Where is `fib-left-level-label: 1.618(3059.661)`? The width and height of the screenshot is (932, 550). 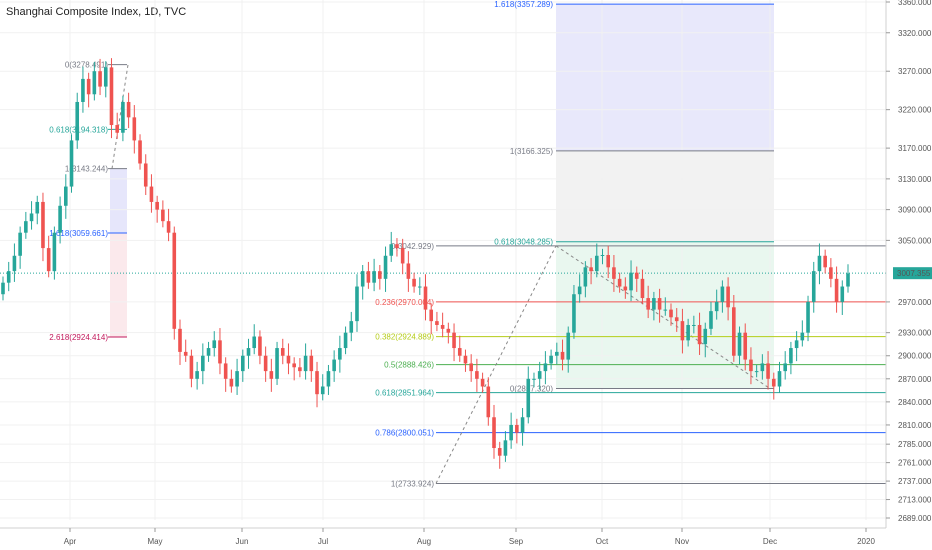 fib-left-level-label: 1.618(3059.661) is located at coordinates (78, 233).